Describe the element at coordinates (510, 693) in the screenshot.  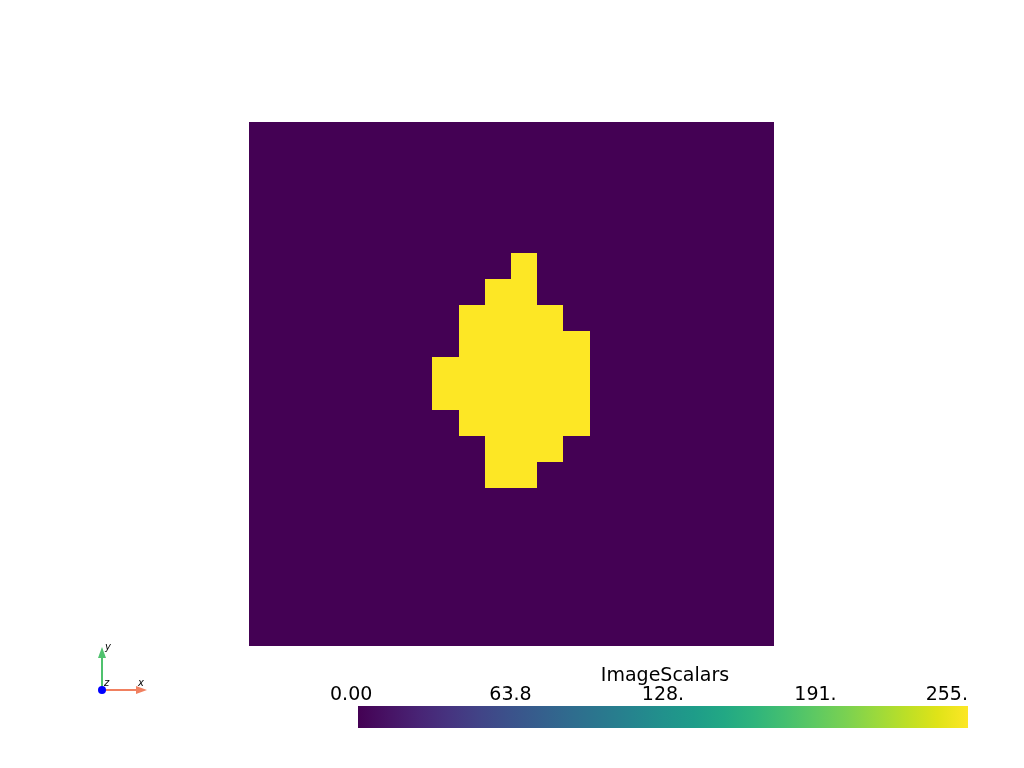
I see `color-bar-label: 63.8` at that location.